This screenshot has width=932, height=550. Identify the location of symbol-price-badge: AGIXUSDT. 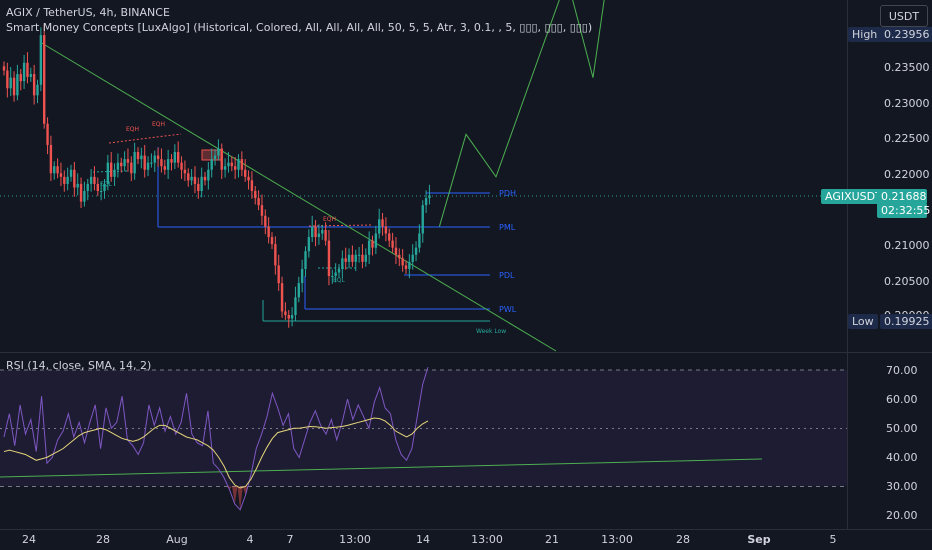
(853, 196).